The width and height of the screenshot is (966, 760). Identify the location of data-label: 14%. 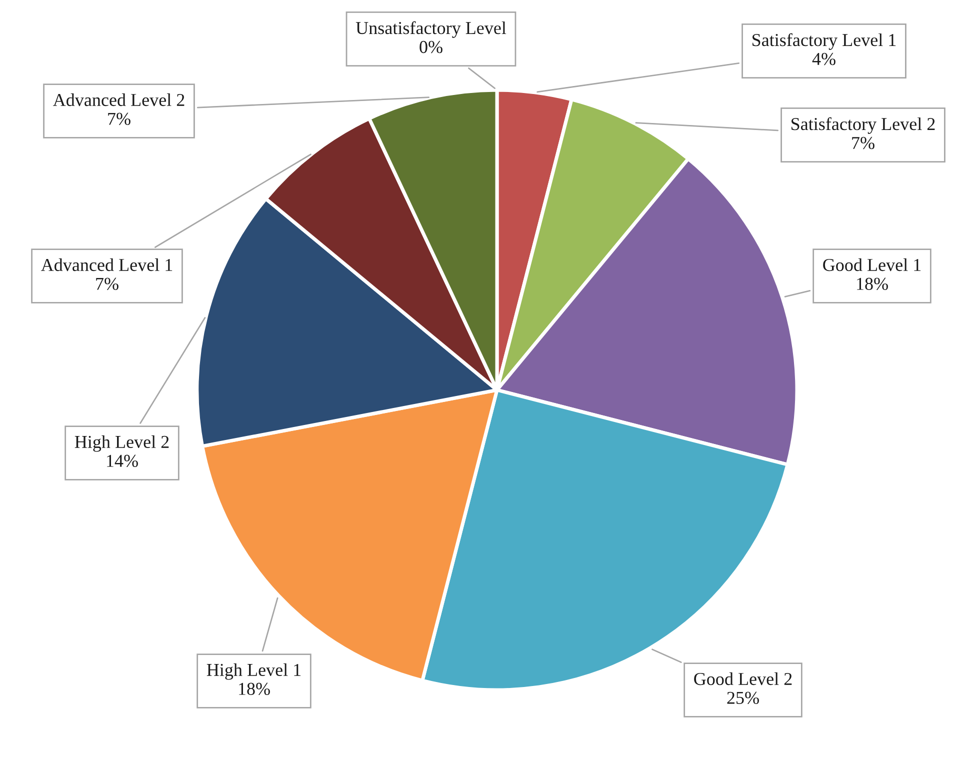
(122, 461).